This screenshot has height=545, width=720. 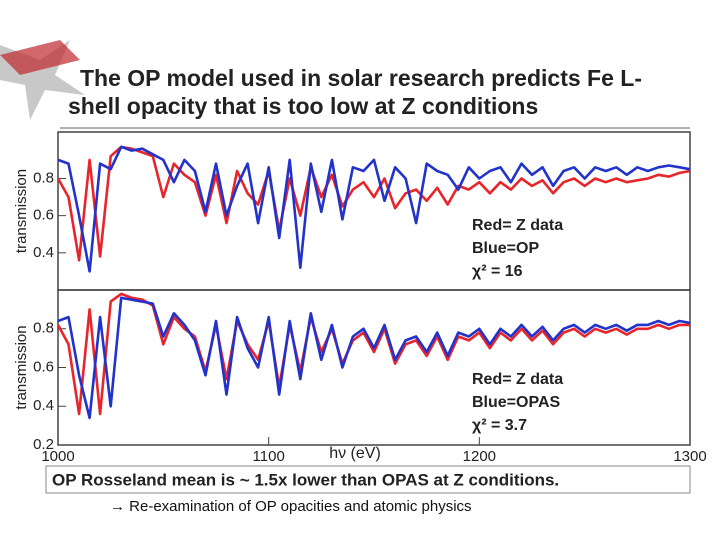 What do you see at coordinates (497, 271) in the screenshot?
I see `annotation: χ² = 16` at bounding box center [497, 271].